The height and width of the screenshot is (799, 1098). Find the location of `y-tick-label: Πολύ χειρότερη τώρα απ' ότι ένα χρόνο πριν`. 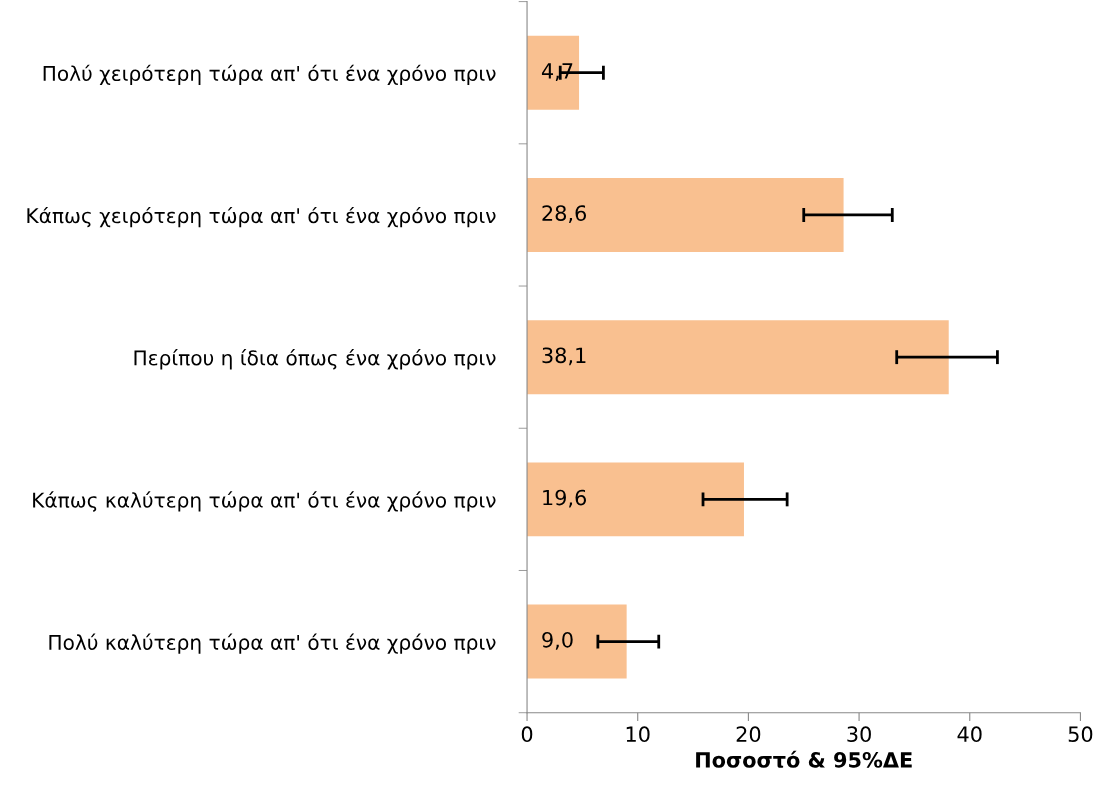

y-tick-label: Πολύ χειρότερη τώρα απ' ότι ένα χρόνο πριν is located at coordinates (269, 74).